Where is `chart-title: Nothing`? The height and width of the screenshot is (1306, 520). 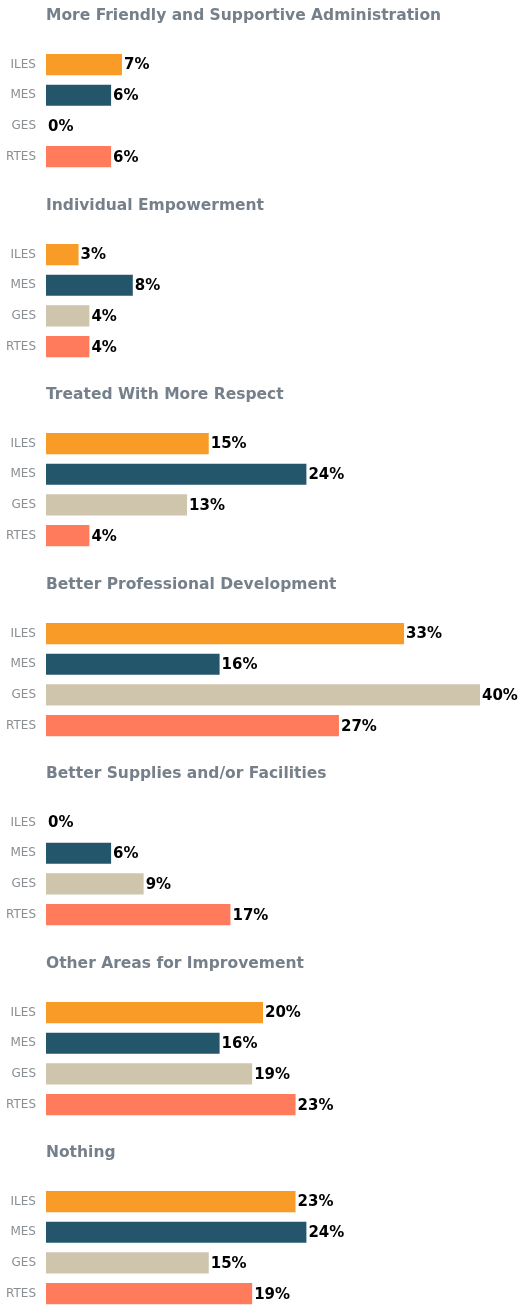 chart-title: Nothing is located at coordinates (81, 1152).